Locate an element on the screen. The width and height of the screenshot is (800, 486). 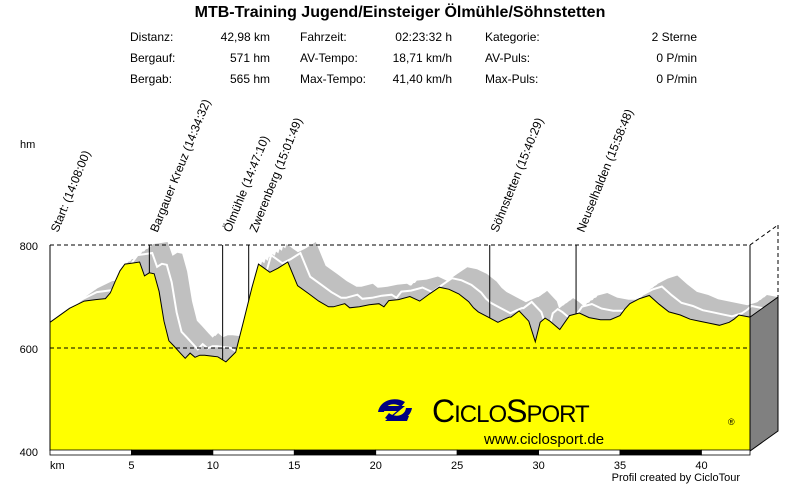
x-axis-label: km is located at coordinates (57, 466).